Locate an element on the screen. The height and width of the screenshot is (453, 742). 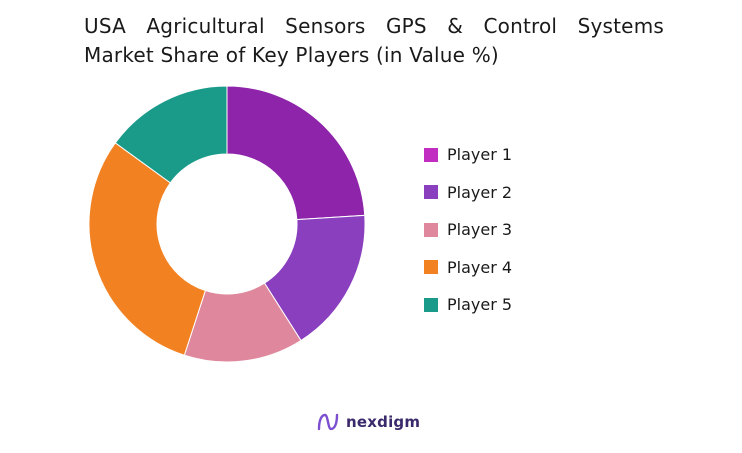
brand-logo-text: nexdigm is located at coordinates (383, 422).